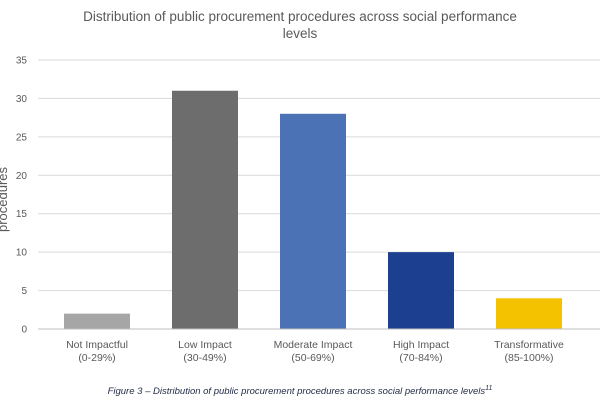  I want to click on y-axis-label-group: procedures, so click(5, 199).